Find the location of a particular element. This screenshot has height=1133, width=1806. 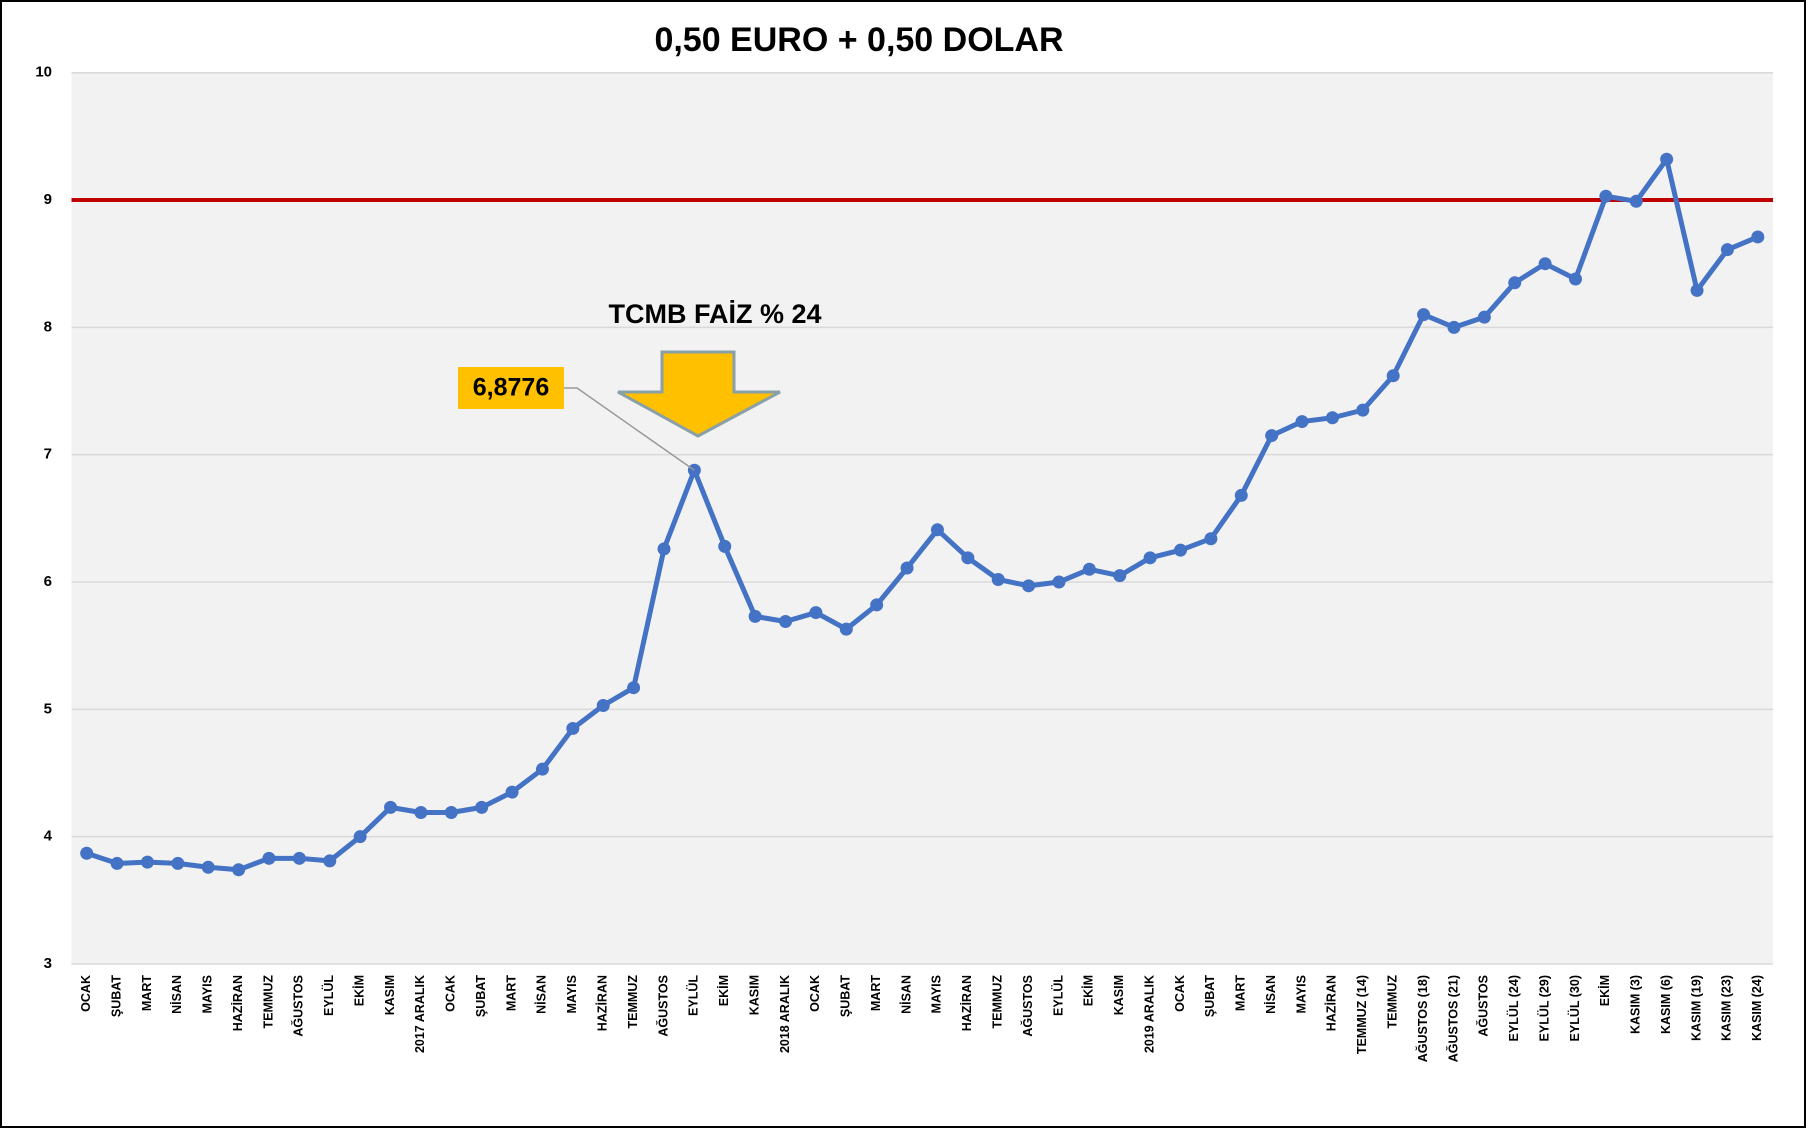

x-tick-label: EYLÜL (24) is located at coordinates (1513, 1008).